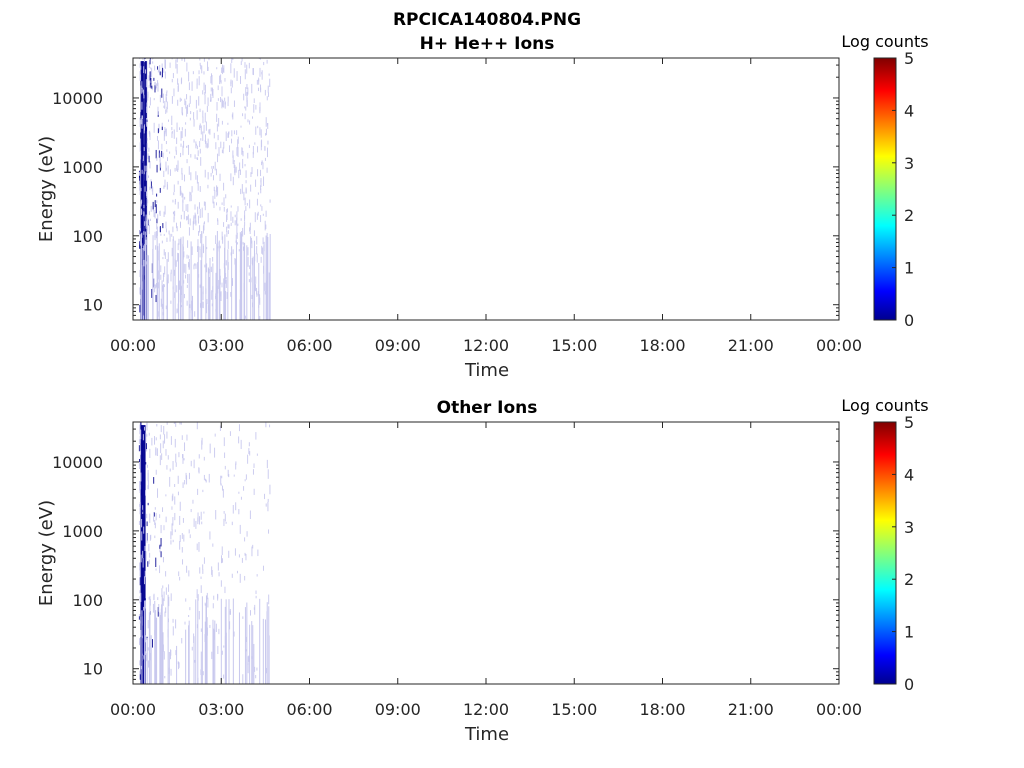 This screenshot has width=1024, height=768. What do you see at coordinates (93, 305) in the screenshot?
I see `y-tick-label: 10` at bounding box center [93, 305].